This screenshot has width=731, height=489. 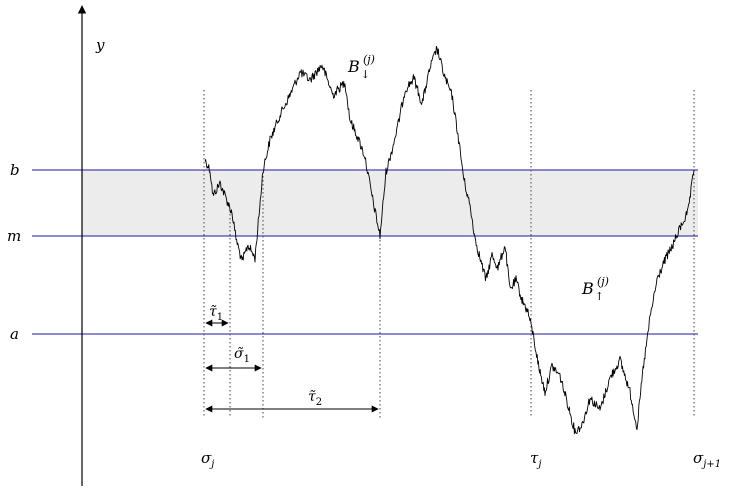 What do you see at coordinates (390, 203) in the screenshot?
I see `band-between-m-and-b` at bounding box center [390, 203].